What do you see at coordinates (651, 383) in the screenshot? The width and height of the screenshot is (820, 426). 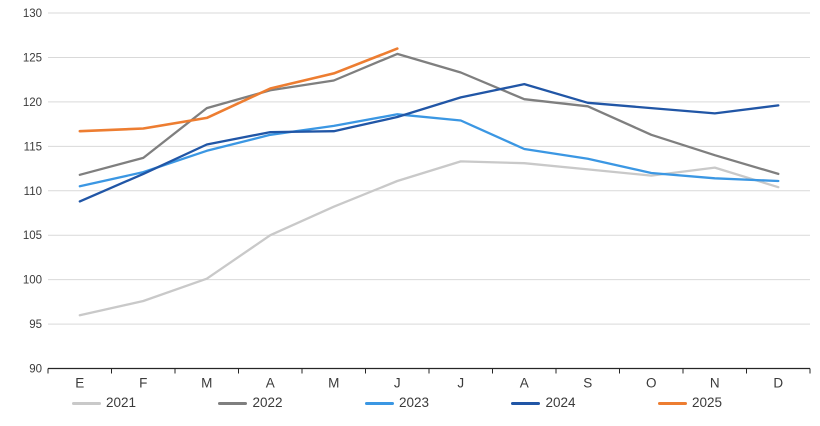 I see `x-axis-month-label: O` at bounding box center [651, 383].